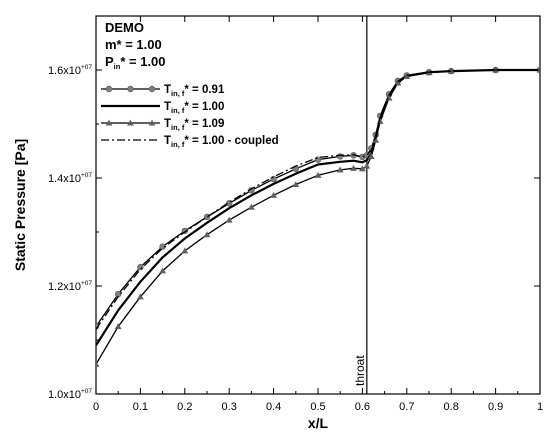 Image resolution: width=550 pixels, height=439 pixels. What do you see at coordinates (362, 407) in the screenshot?
I see `x-tick-label: 0.6` at bounding box center [362, 407].